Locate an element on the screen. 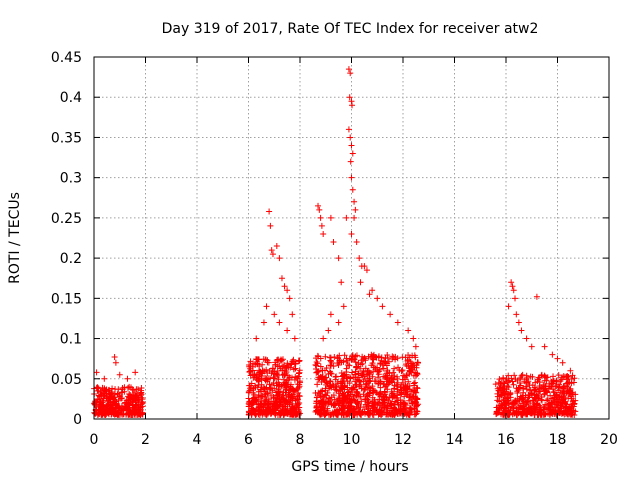 The width and height of the screenshot is (640, 480). y-tick-labels: 0 0.05 0.1 0.15 0.2 0.25 0.3 0.35 0.4 0.45 is located at coordinates (66, 239).